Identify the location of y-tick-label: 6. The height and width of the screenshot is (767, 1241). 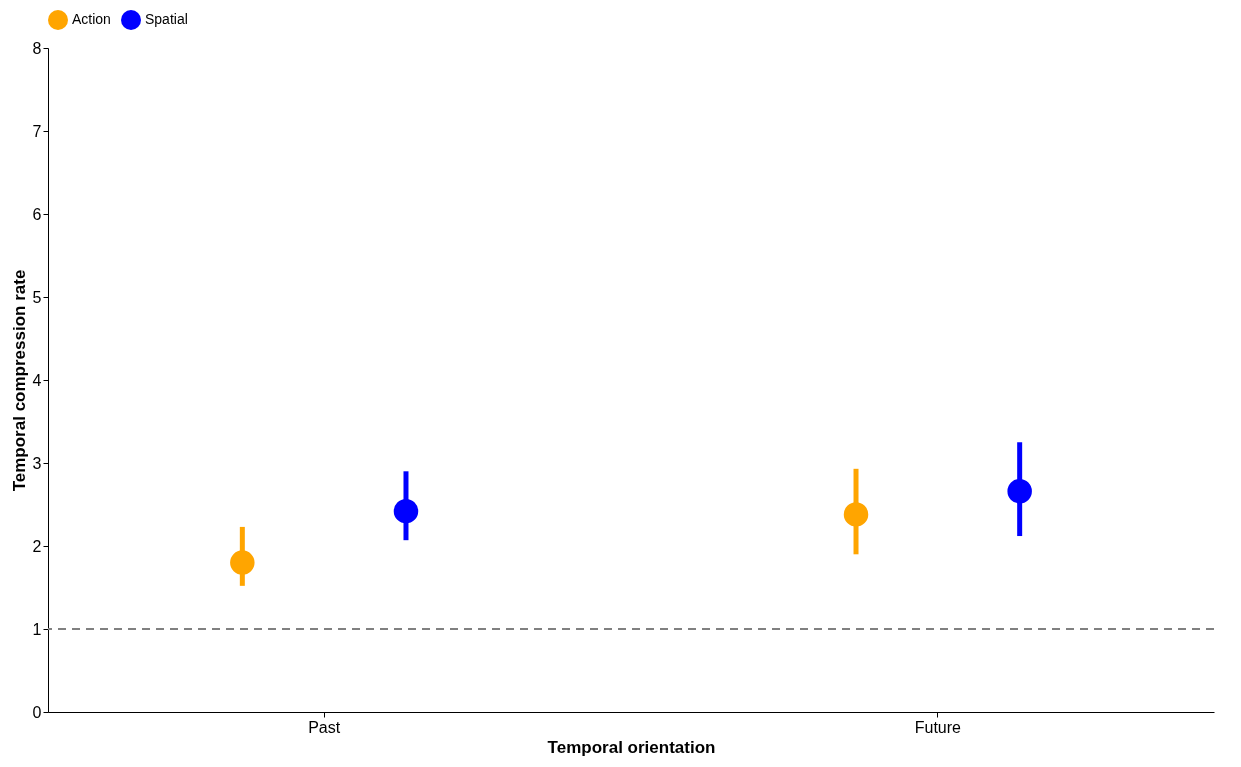
(37, 214).